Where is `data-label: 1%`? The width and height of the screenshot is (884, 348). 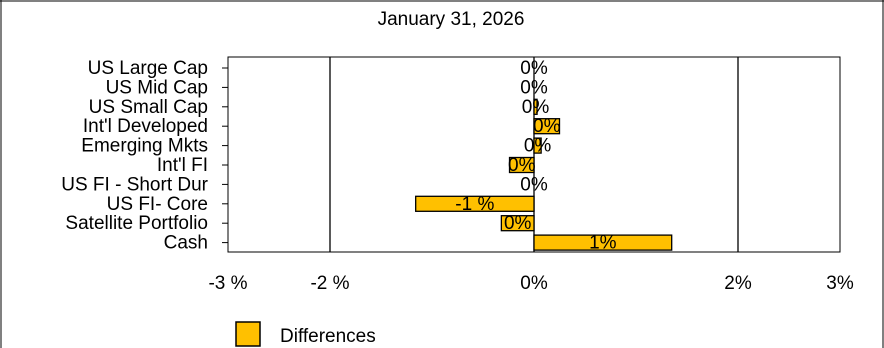 data-label: 1% is located at coordinates (603, 243).